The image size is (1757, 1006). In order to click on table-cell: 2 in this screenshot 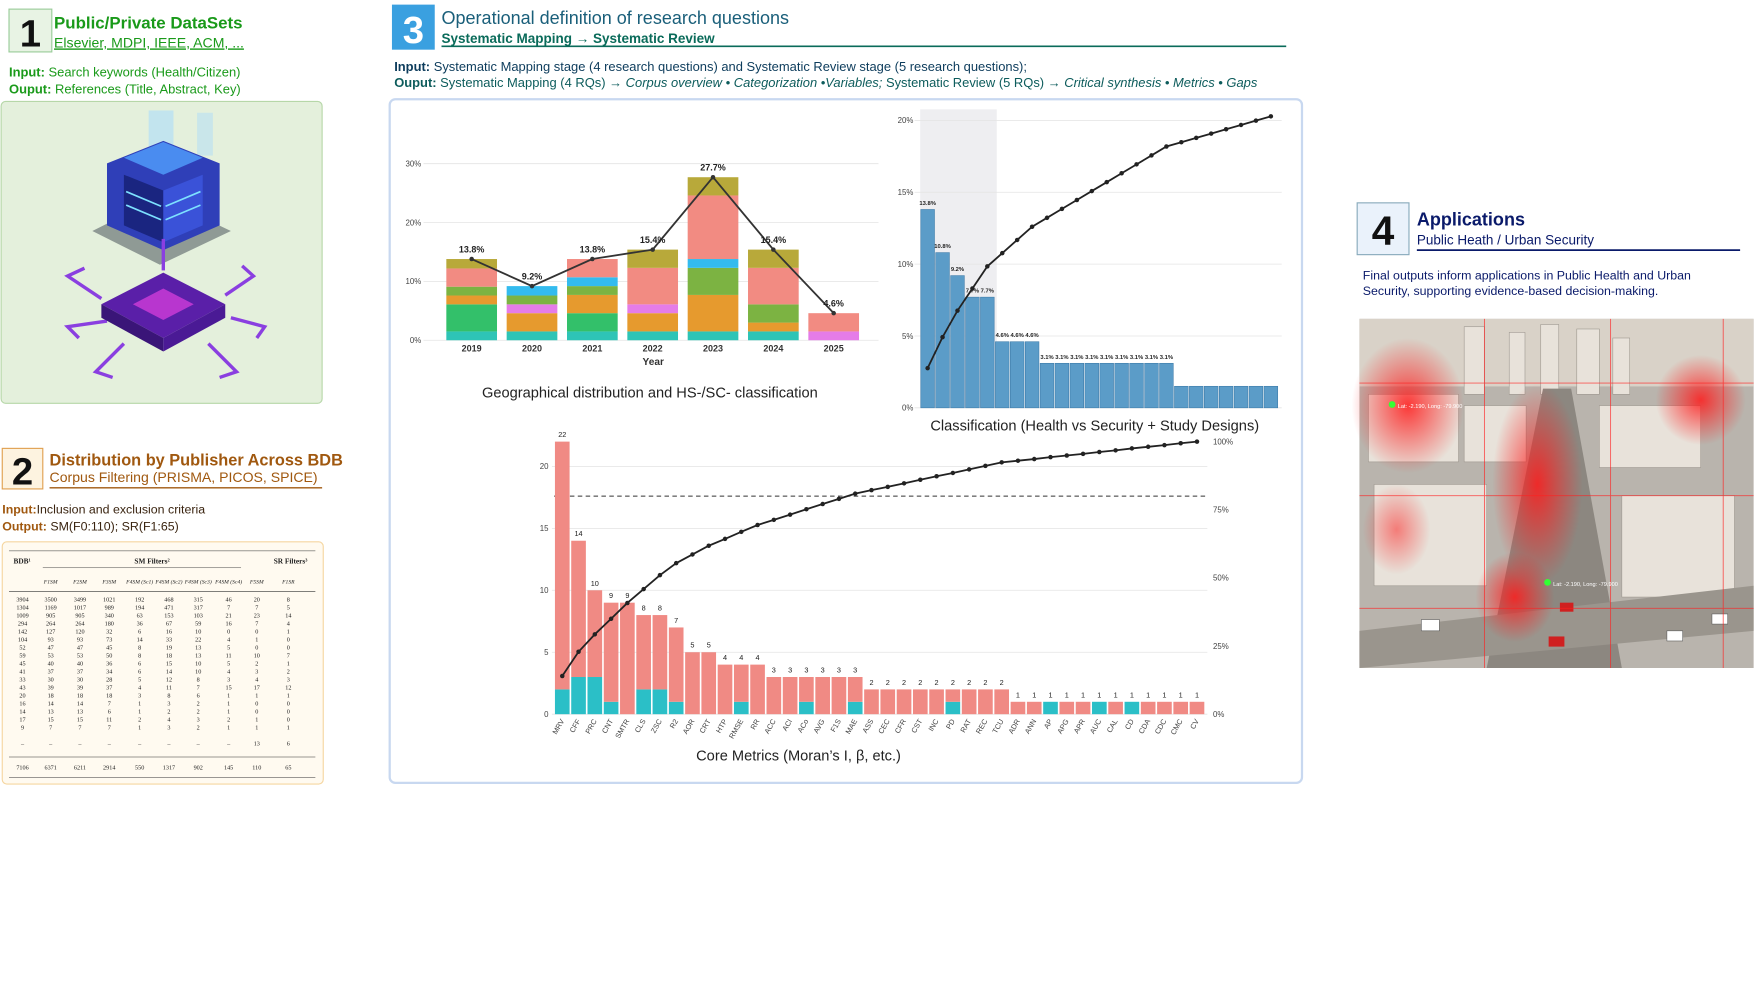, I will do `click(198, 712)`.